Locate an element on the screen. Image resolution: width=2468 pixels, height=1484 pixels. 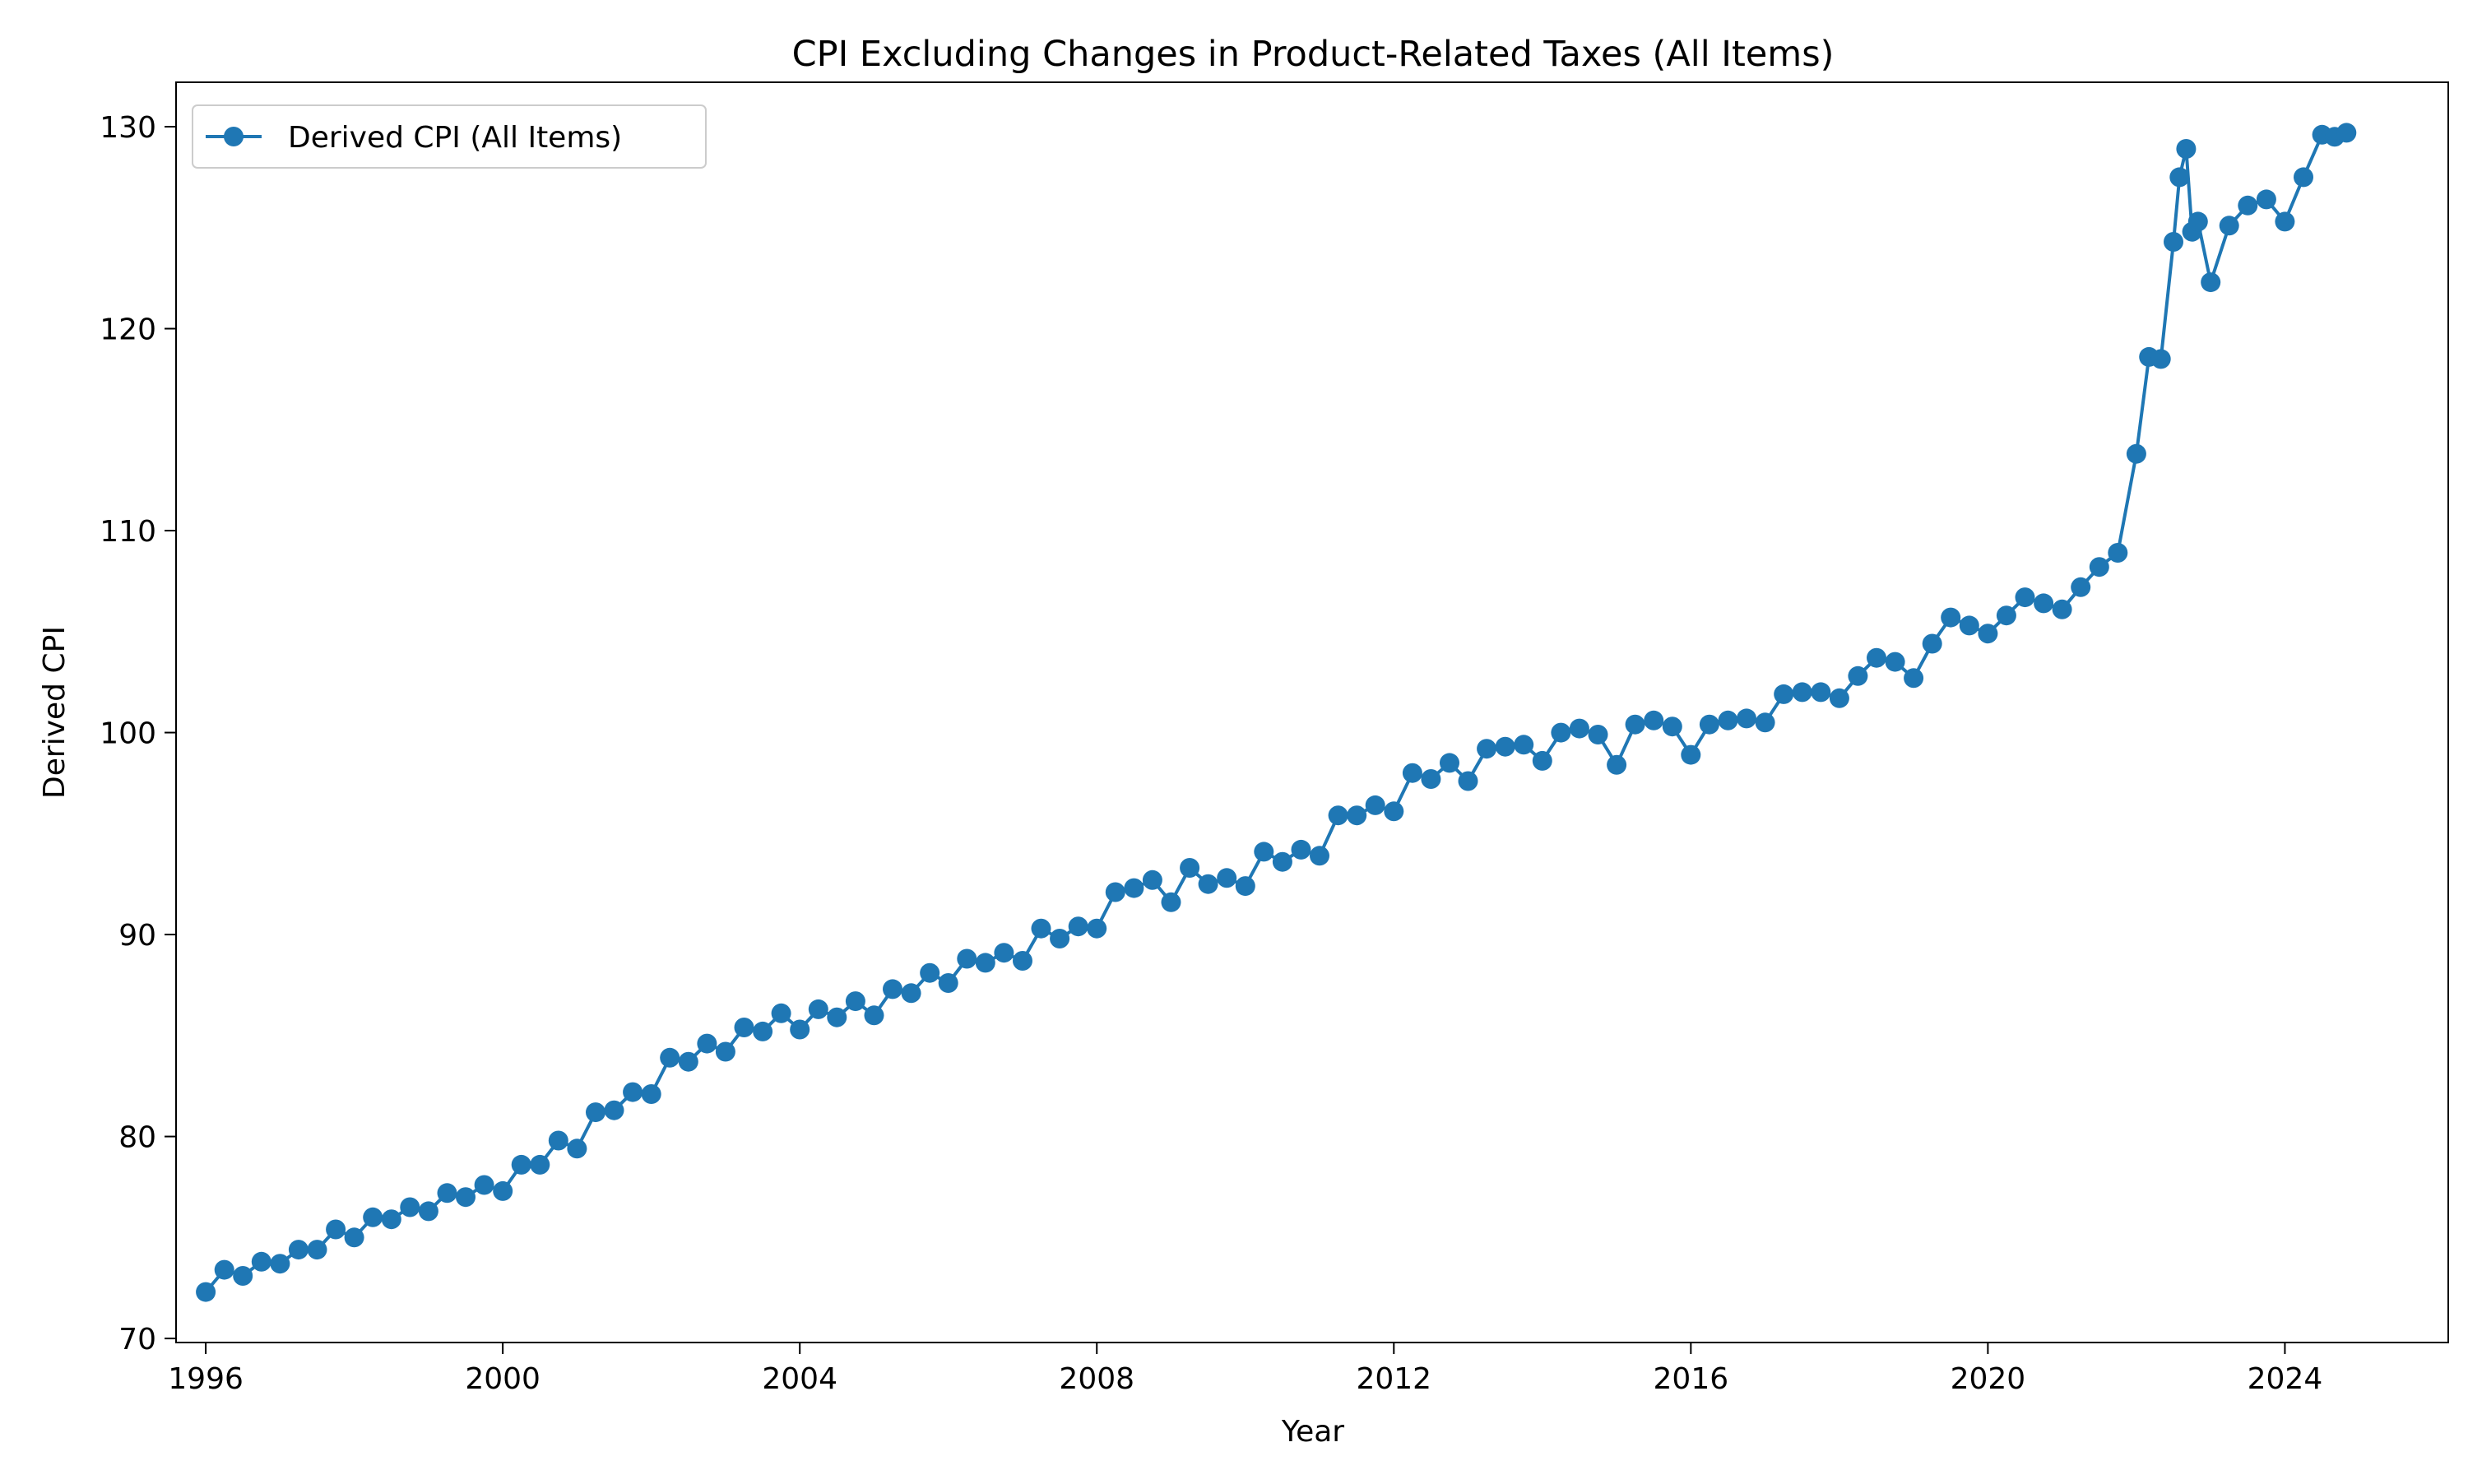
legend: Derived CPI (All Items) is located at coordinates (449, 136).